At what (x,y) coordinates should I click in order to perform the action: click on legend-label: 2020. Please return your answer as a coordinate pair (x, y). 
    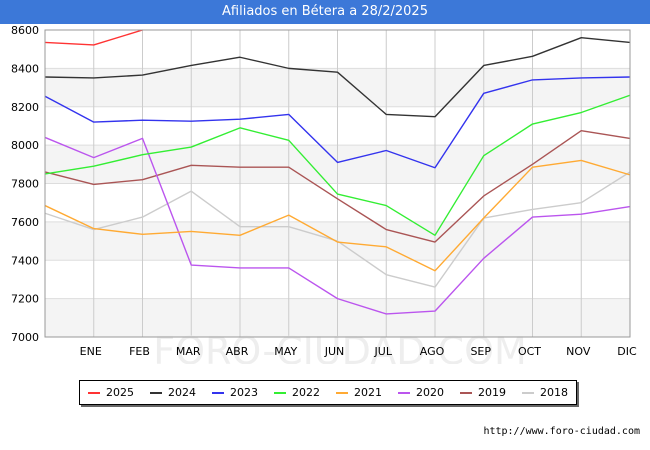
    Looking at the image, I should click on (430, 392).